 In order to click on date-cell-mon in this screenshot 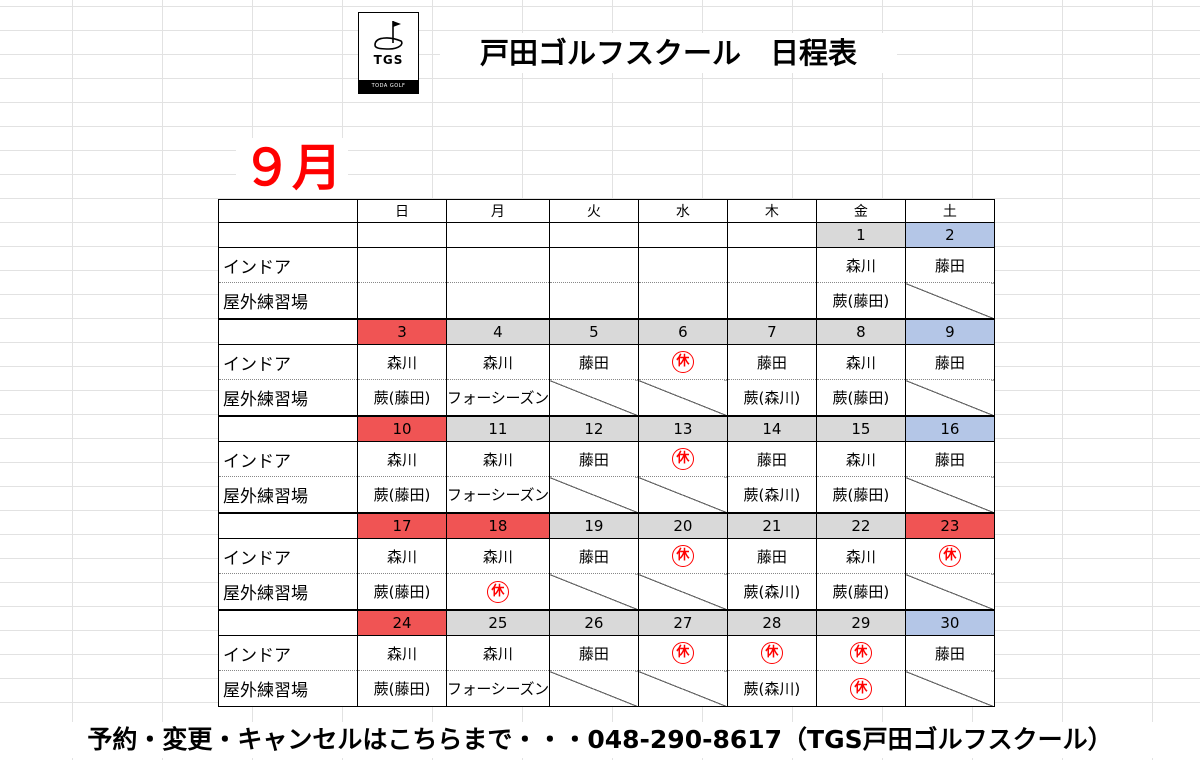, I will do `click(498, 235)`.